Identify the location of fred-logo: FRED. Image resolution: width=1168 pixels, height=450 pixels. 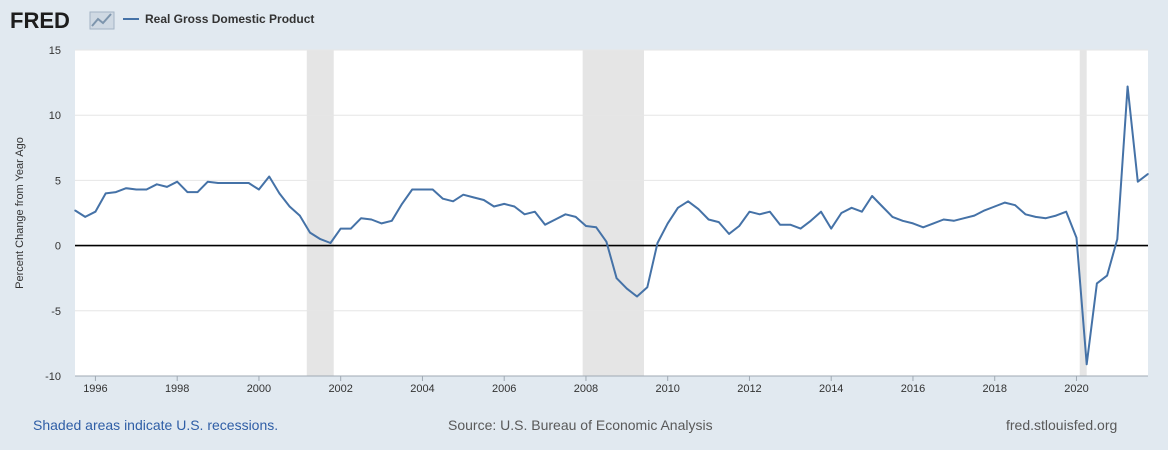
(62, 20).